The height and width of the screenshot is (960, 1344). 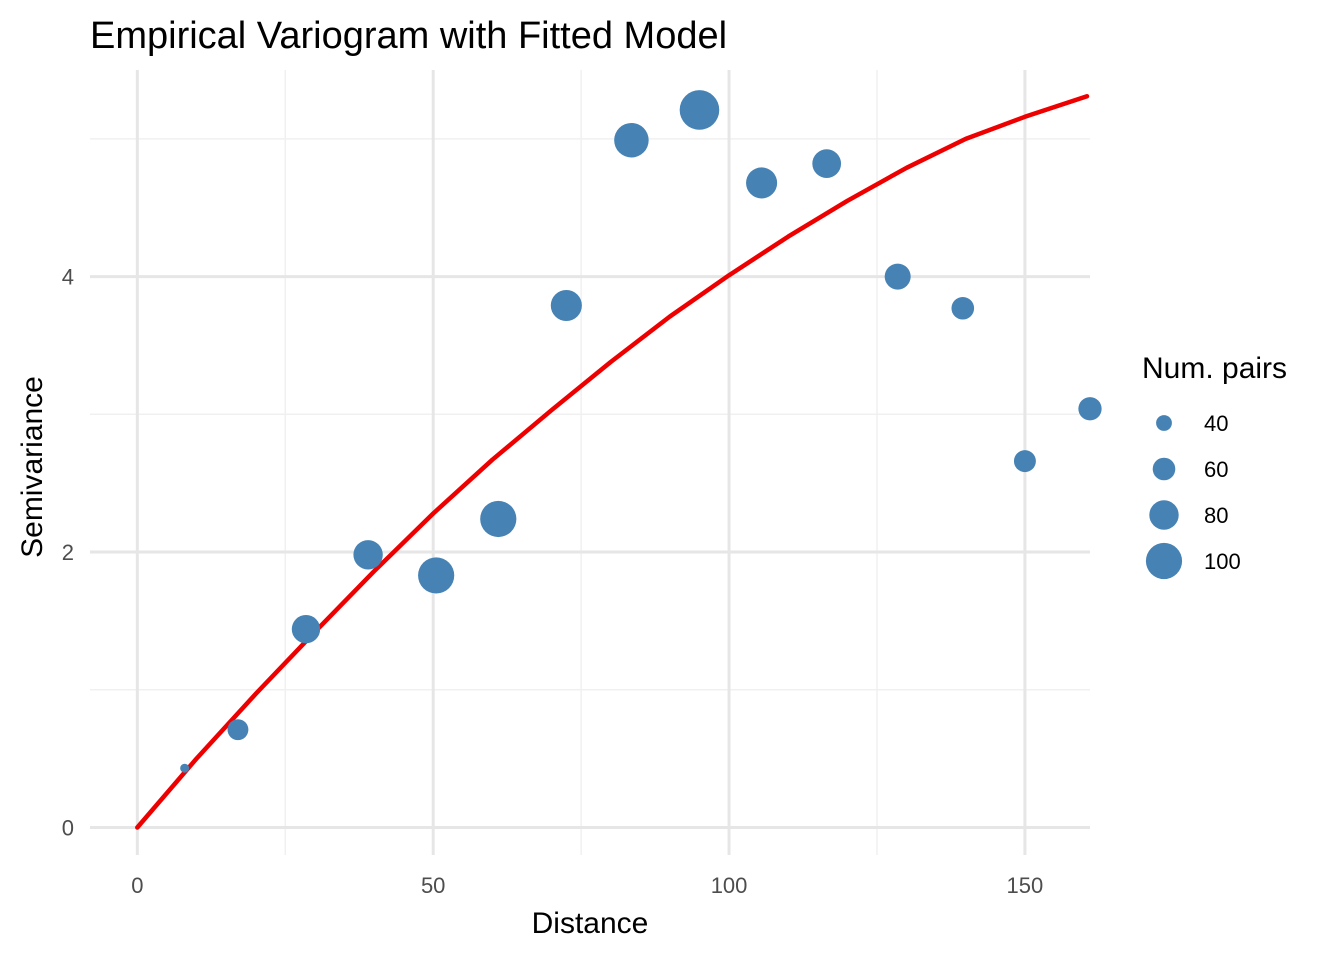 What do you see at coordinates (590, 923) in the screenshot?
I see `x-axis-title: Distance` at bounding box center [590, 923].